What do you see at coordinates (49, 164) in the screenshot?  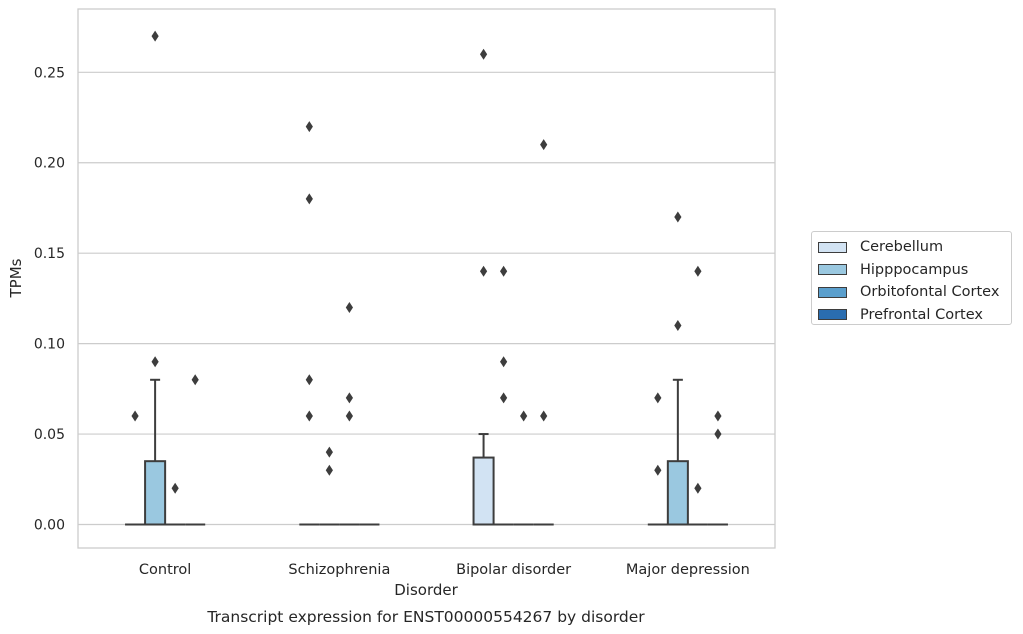 I see `y-tick-label: 0.20` at bounding box center [49, 164].